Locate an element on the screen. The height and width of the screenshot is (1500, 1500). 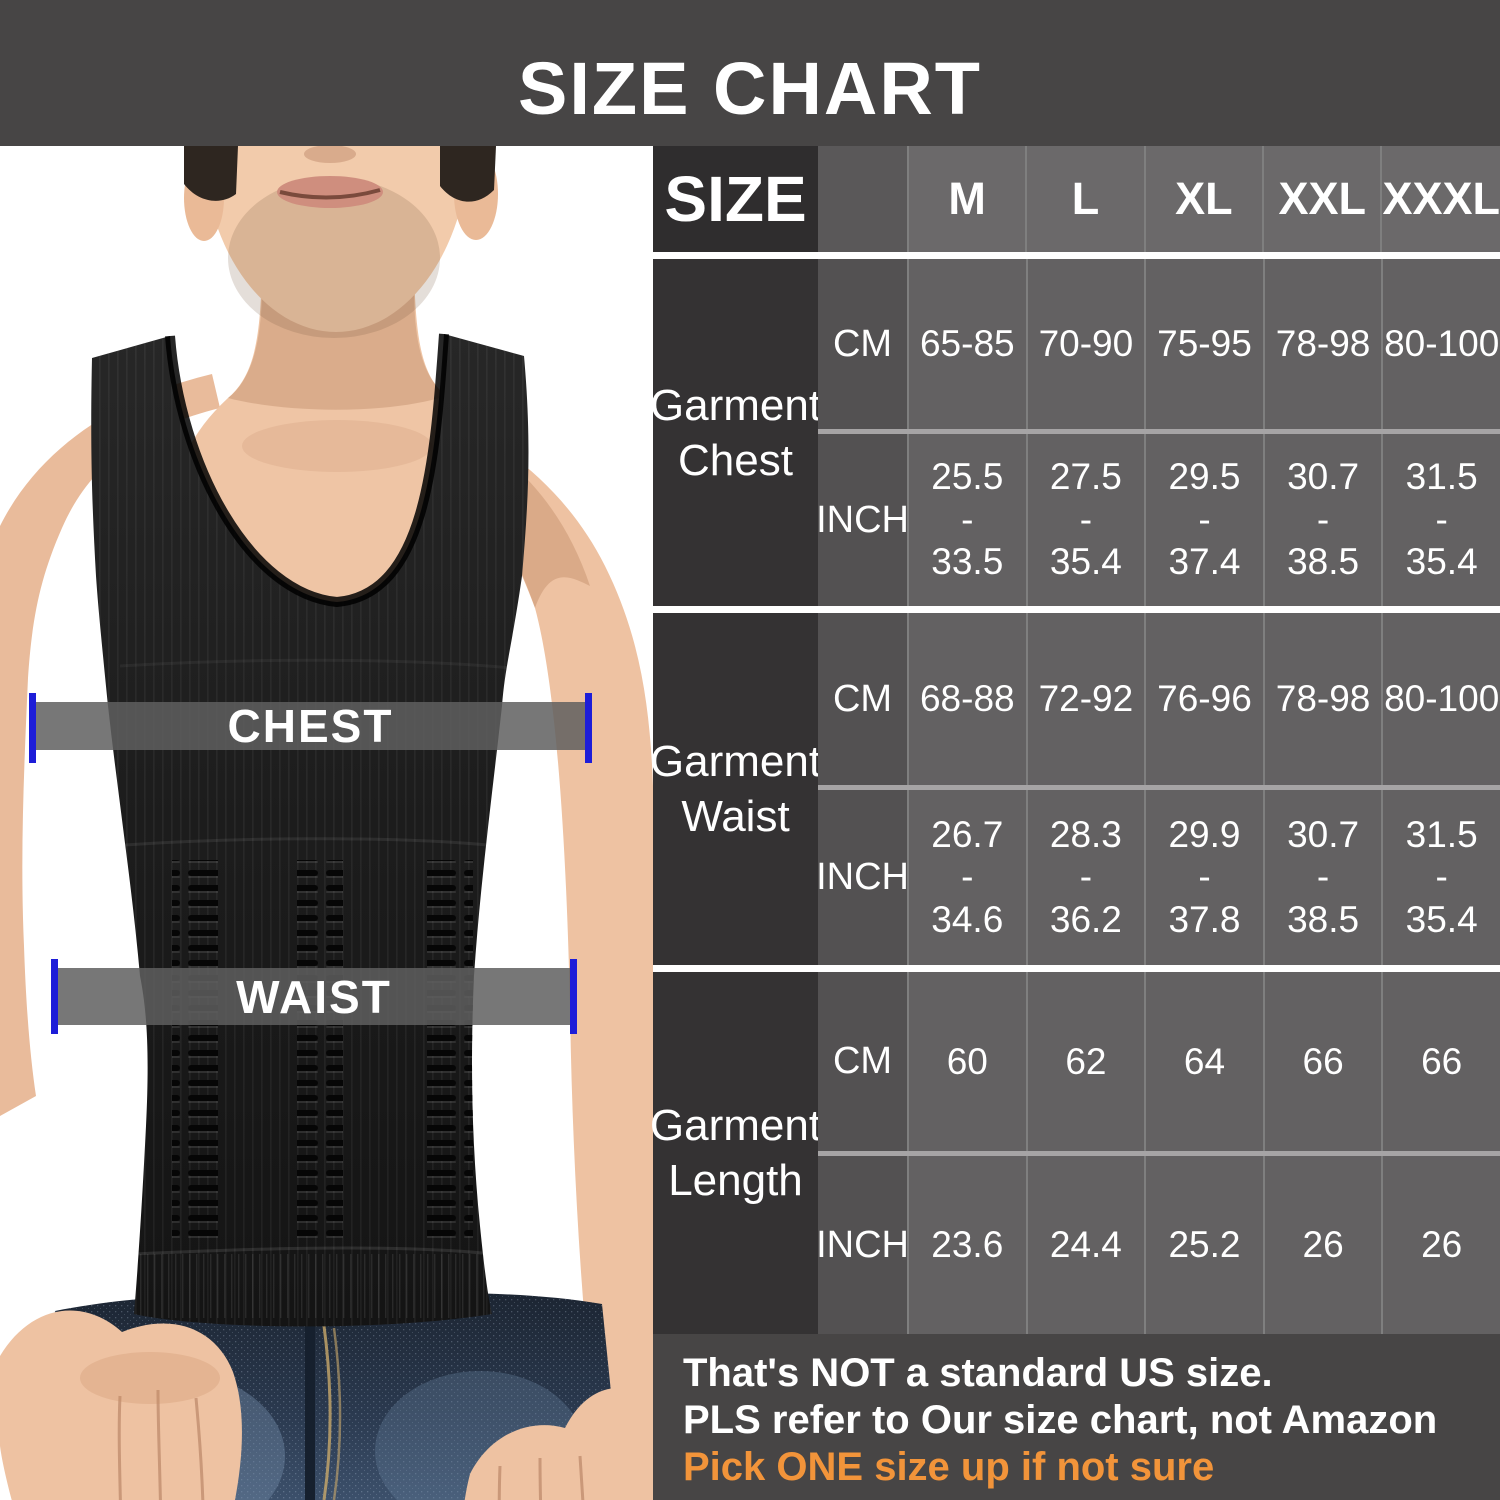
page-title: SIZE CHART is located at coordinates (750, 88).